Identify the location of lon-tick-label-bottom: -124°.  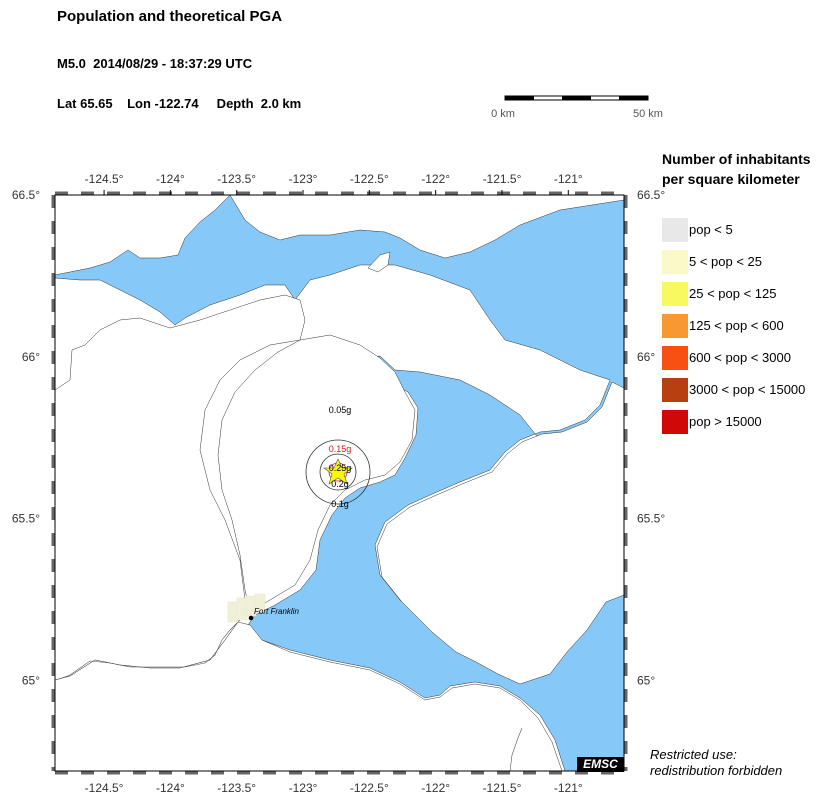
(170, 788).